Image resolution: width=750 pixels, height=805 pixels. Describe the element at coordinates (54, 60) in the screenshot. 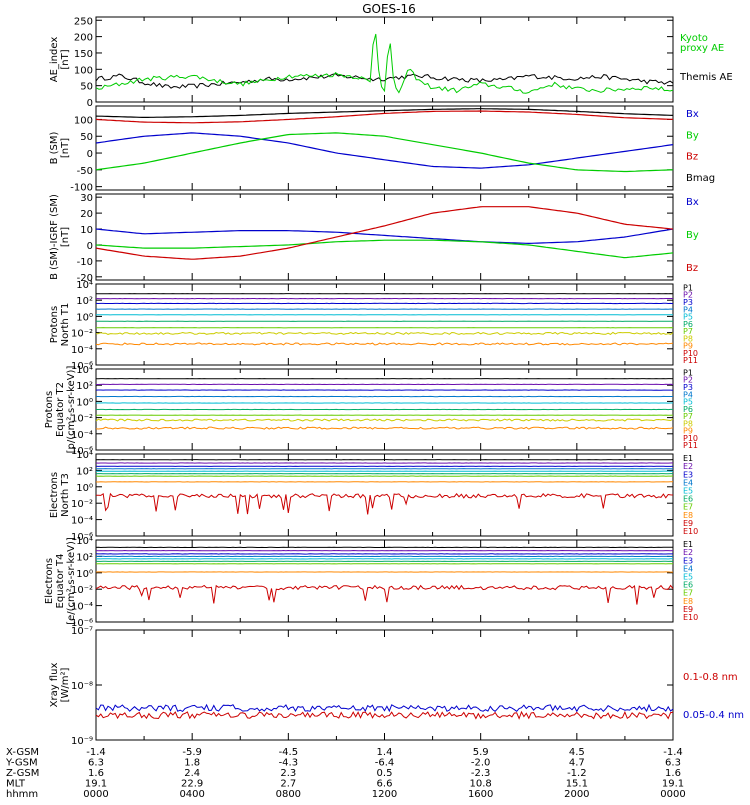

I see `y-axis-label: AE_index` at that location.